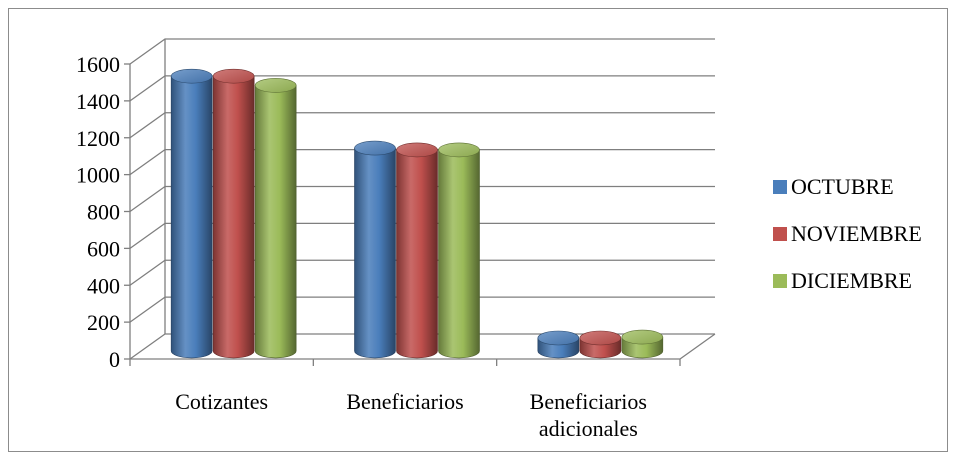 The height and width of the screenshot is (461, 957). Describe the element at coordinates (842, 186) in the screenshot. I see `legend-label-octubre: OCTUBRE` at that location.